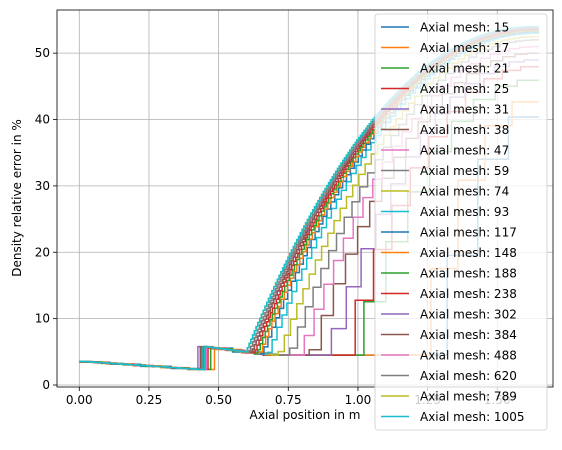  I want to click on legend-entry: Axial mesh: 25, so click(464, 89).